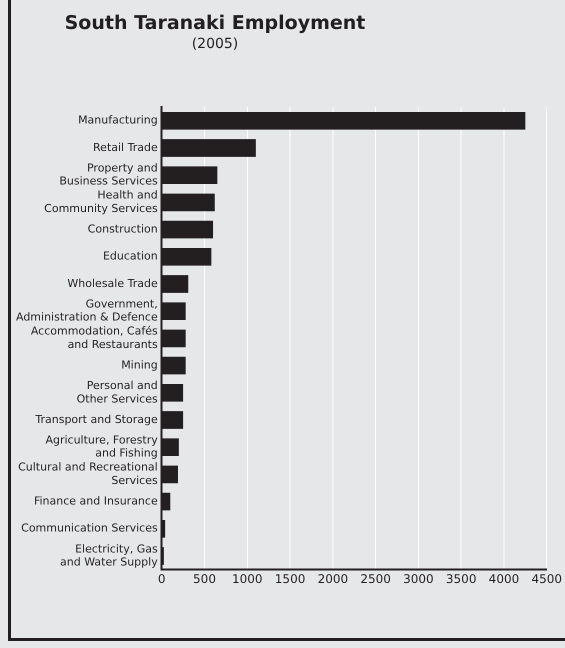  Describe the element at coordinates (215, 44) in the screenshot. I see `chart-subtitle: (2005)` at that location.